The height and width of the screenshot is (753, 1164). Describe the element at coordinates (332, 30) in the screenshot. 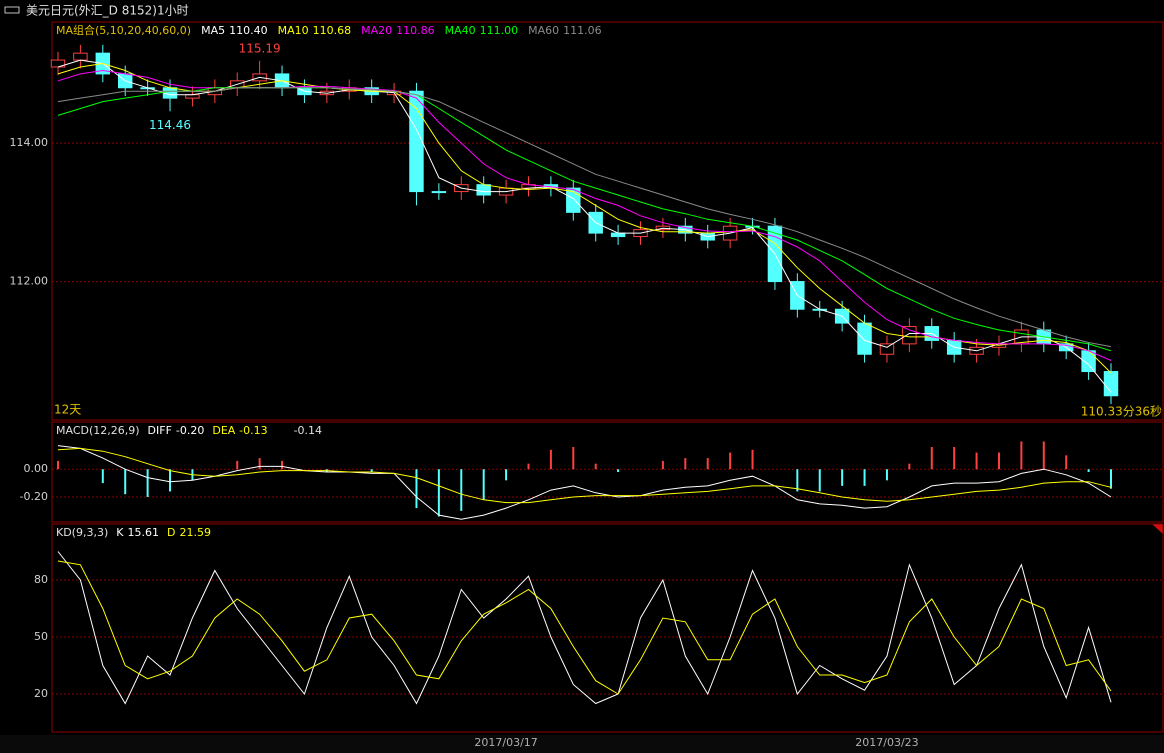

I see `legend-value: 110.68` at that location.